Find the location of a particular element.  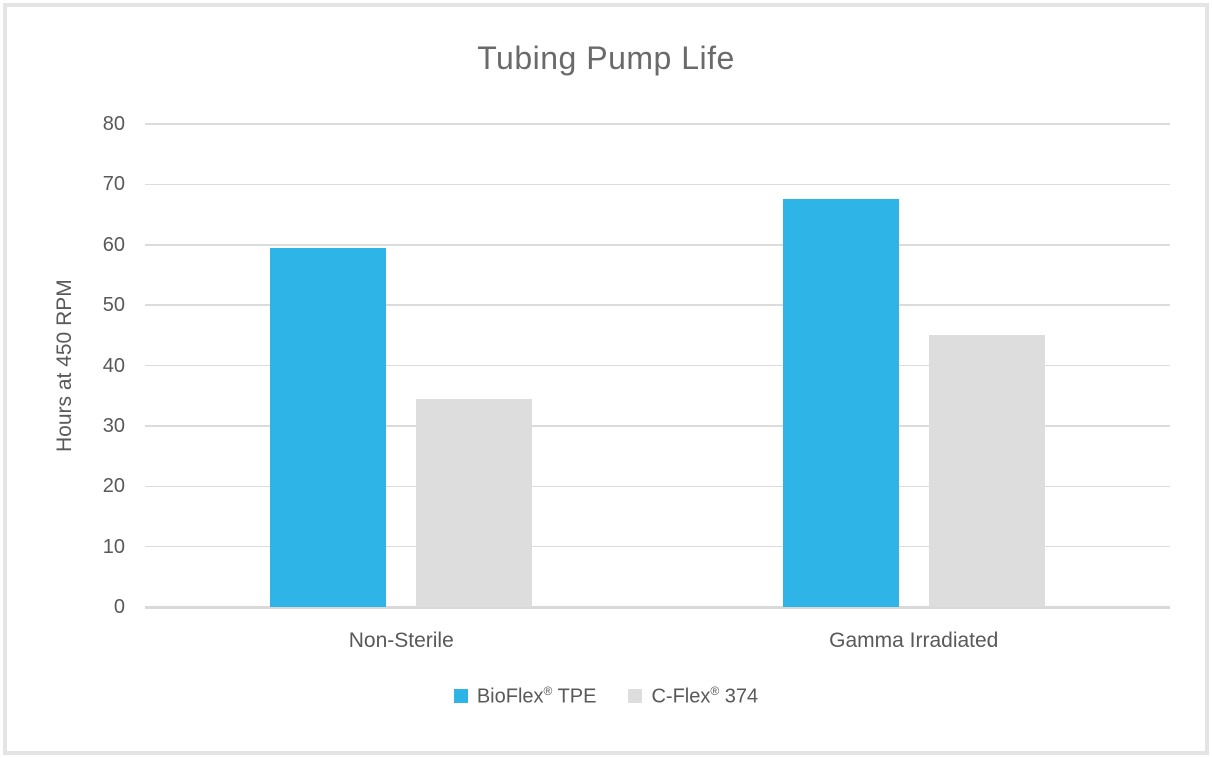

y-tick-label: 30 is located at coordinates (113, 425).